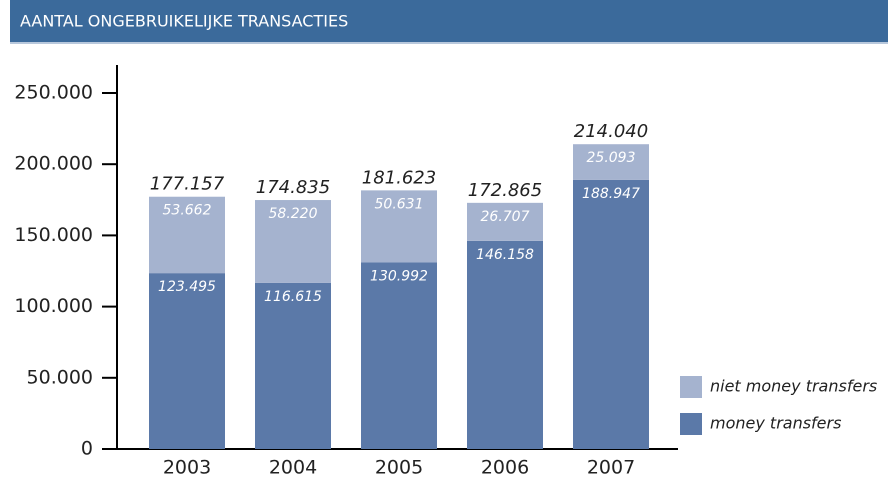  What do you see at coordinates (187, 287) in the screenshot?
I see `segment-label: 123.495` at bounding box center [187, 287].